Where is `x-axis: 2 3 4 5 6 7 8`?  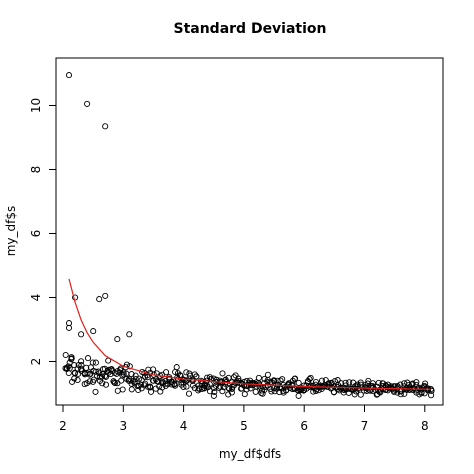 x-axis: 2 3 4 5 6 7 8 is located at coordinates (244, 419).